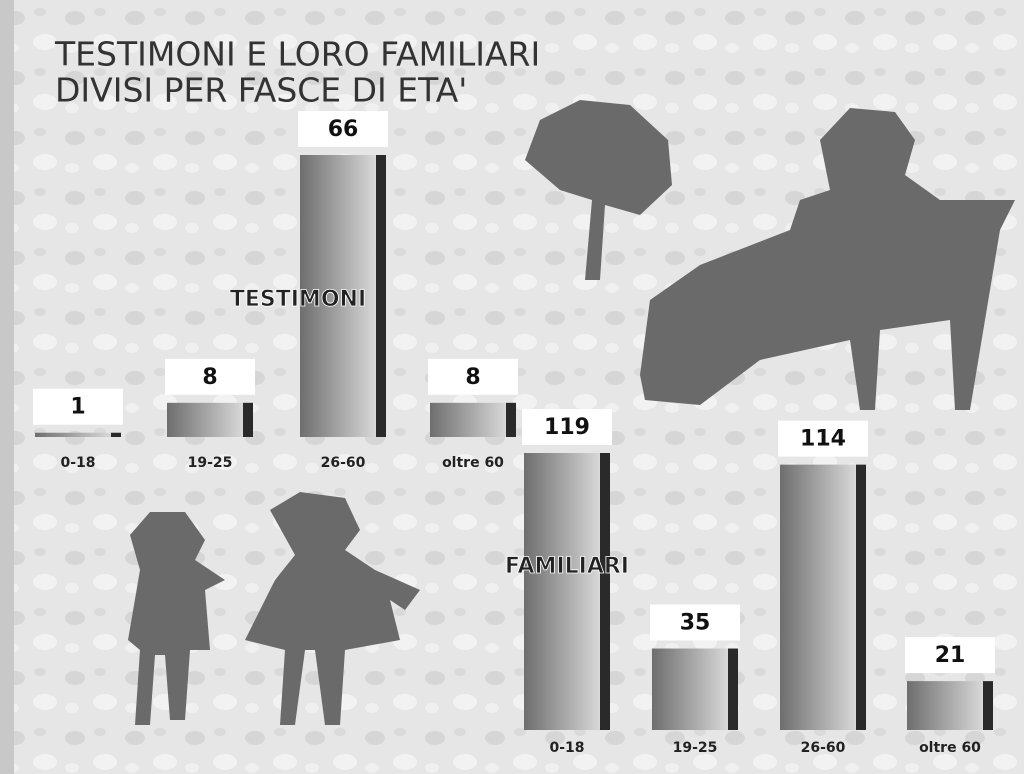 Image resolution: width=1024 pixels, height=774 pixels. I want to click on value-label: 114, so click(823, 439).